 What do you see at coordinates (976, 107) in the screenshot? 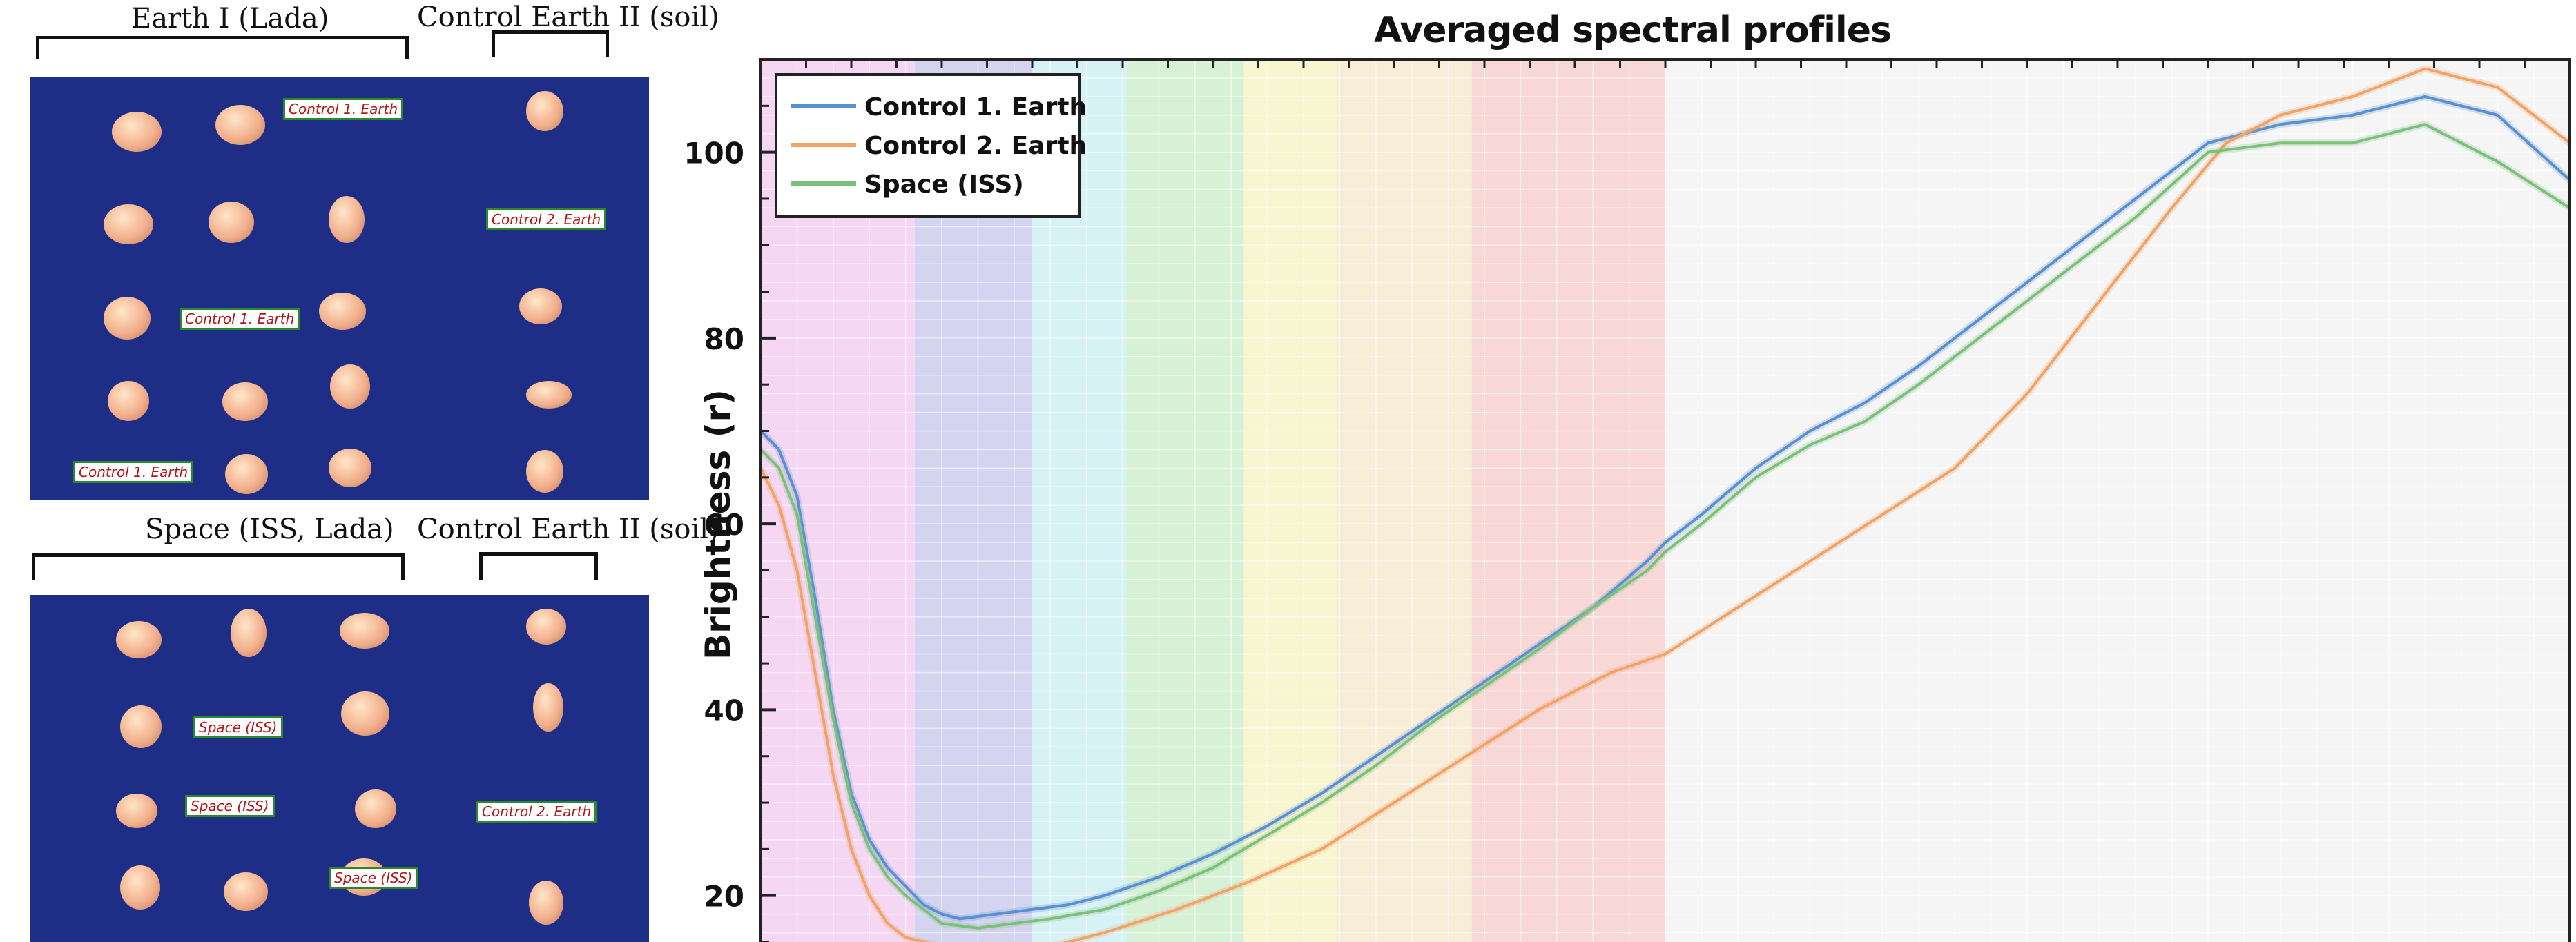
I see `legend-label: Control 1. Earth` at bounding box center [976, 107].